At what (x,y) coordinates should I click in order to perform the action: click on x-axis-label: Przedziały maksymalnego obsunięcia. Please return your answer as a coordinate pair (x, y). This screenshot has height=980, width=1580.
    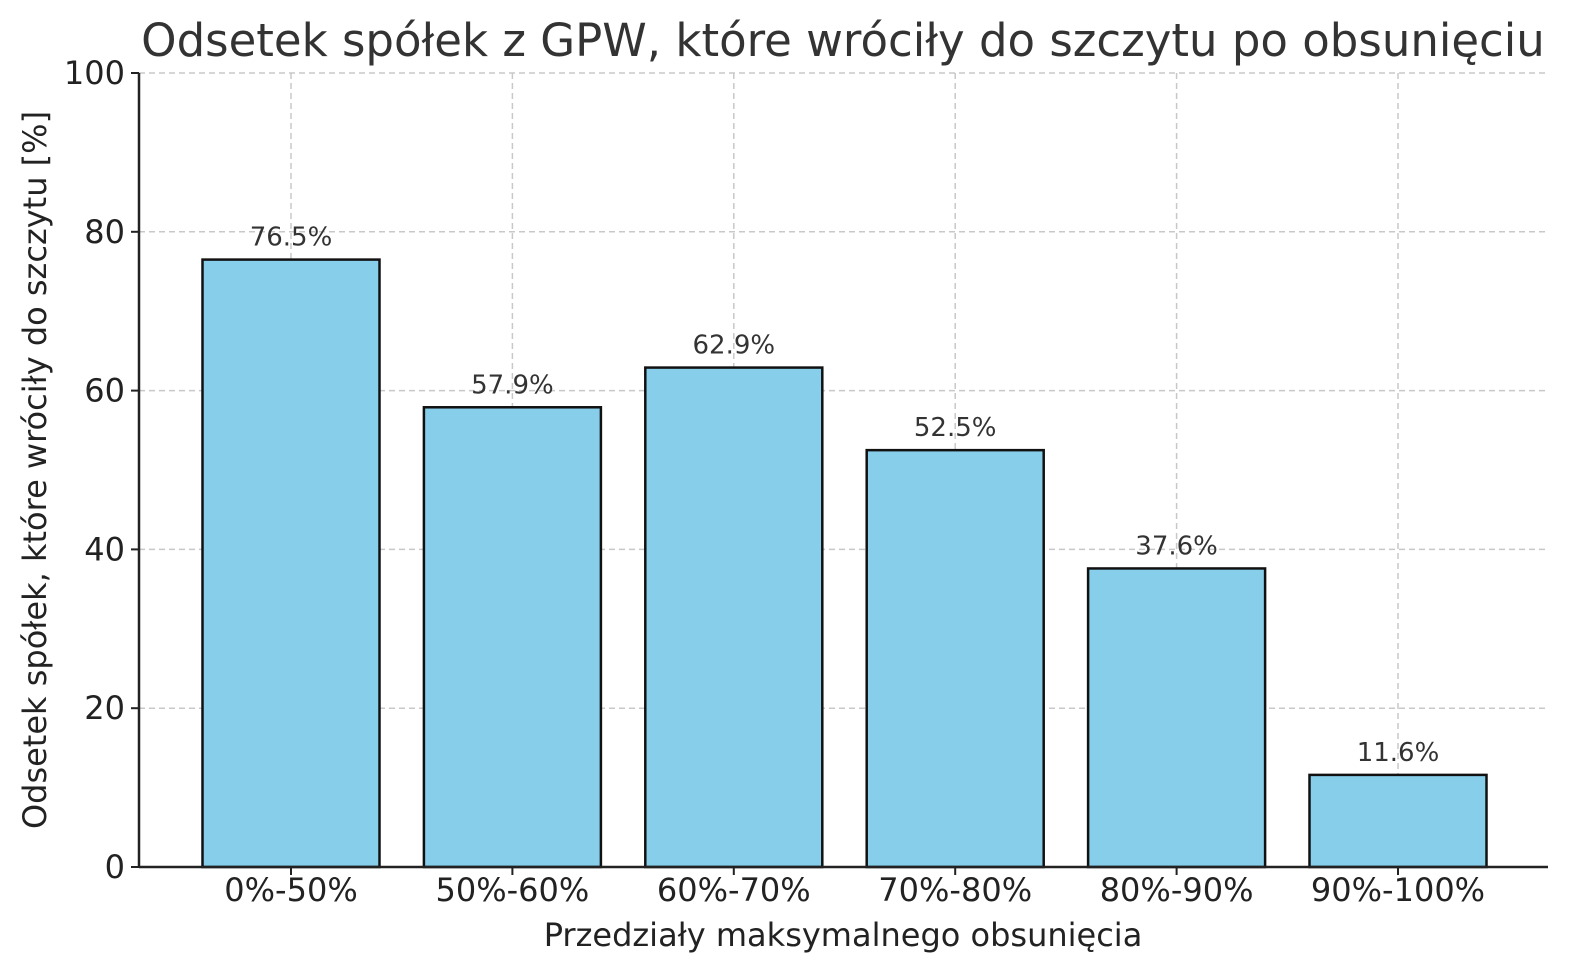
    Looking at the image, I should click on (843, 935).